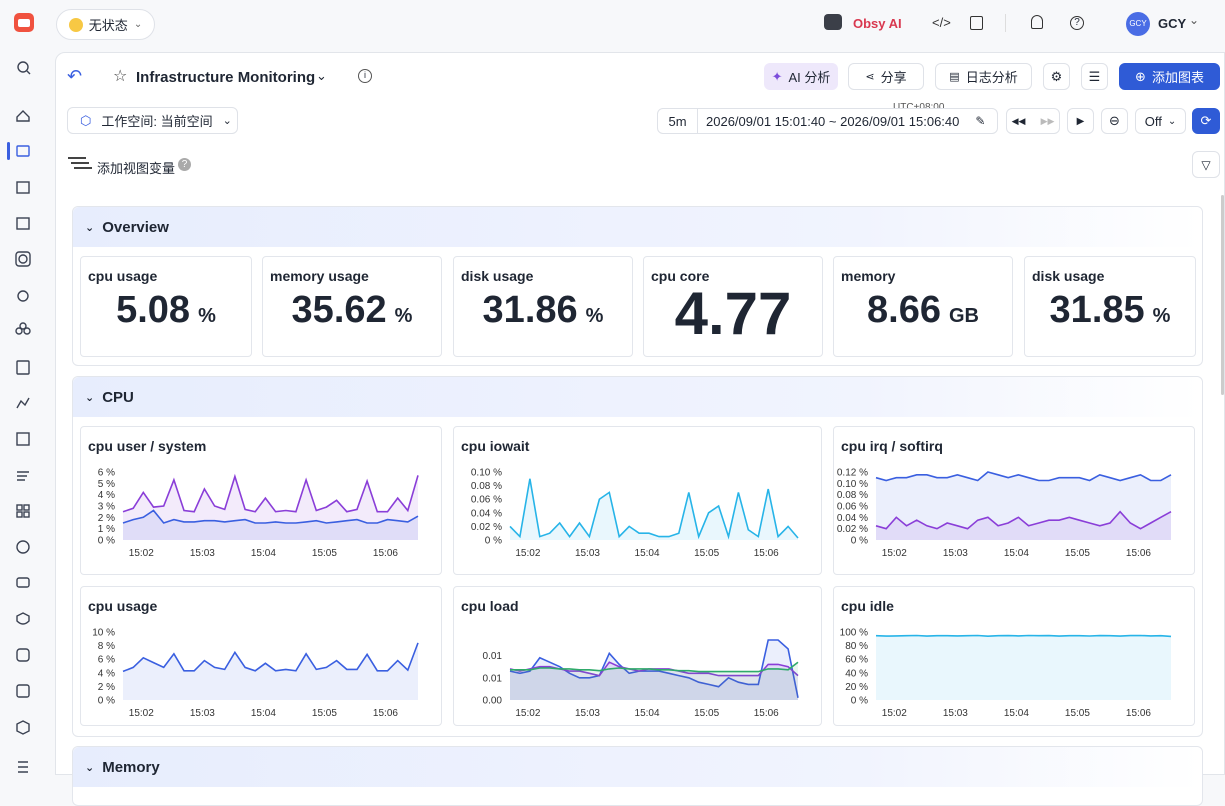 The image size is (1225, 806). What do you see at coordinates (493, 678) in the screenshot?
I see `y-tick-label: 0.01` at bounding box center [493, 678].